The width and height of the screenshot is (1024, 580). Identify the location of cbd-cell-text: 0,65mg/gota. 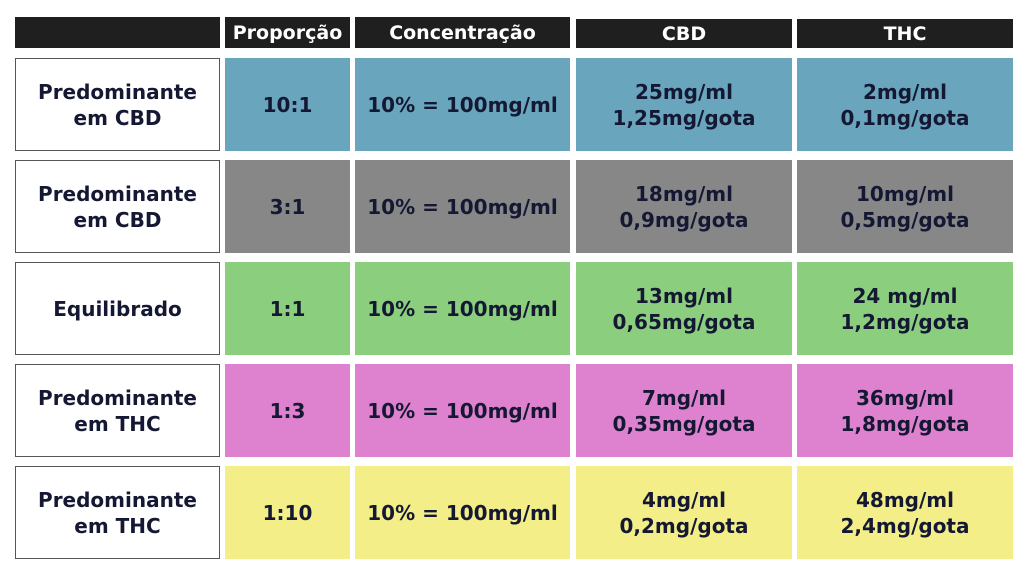
(684, 321).